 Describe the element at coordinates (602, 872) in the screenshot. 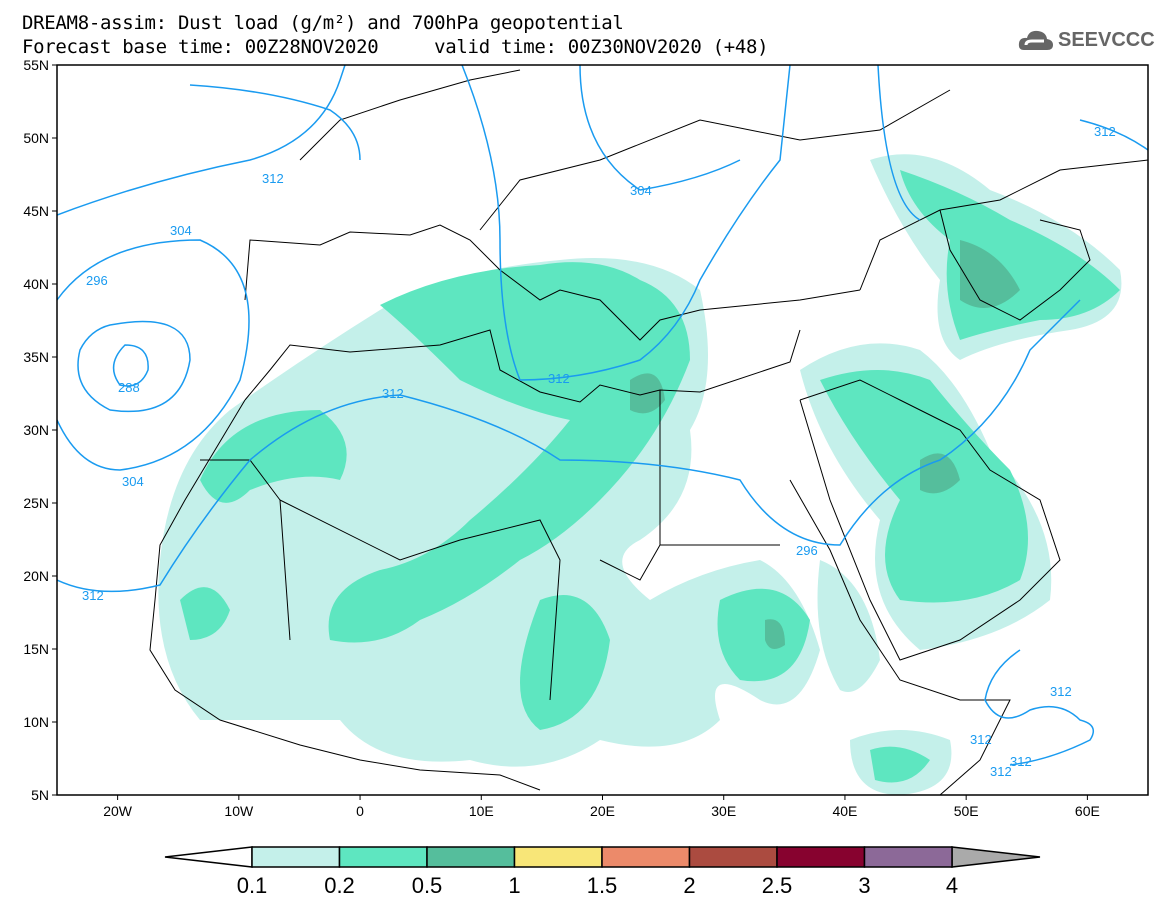

I see `colorbar: 0.1 0.2 0.5 1 1.5 2 2.5 3 4` at that location.